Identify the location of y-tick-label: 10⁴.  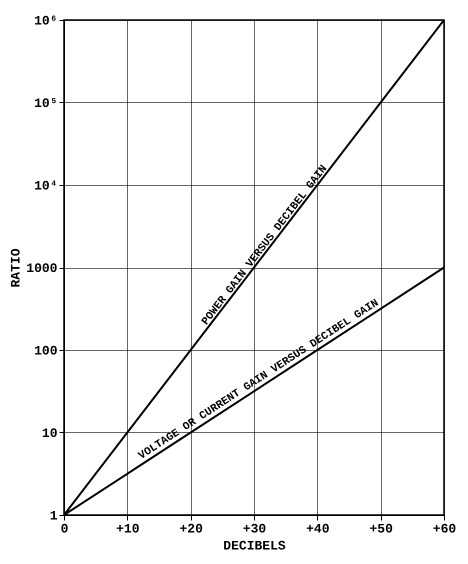
(46, 186).